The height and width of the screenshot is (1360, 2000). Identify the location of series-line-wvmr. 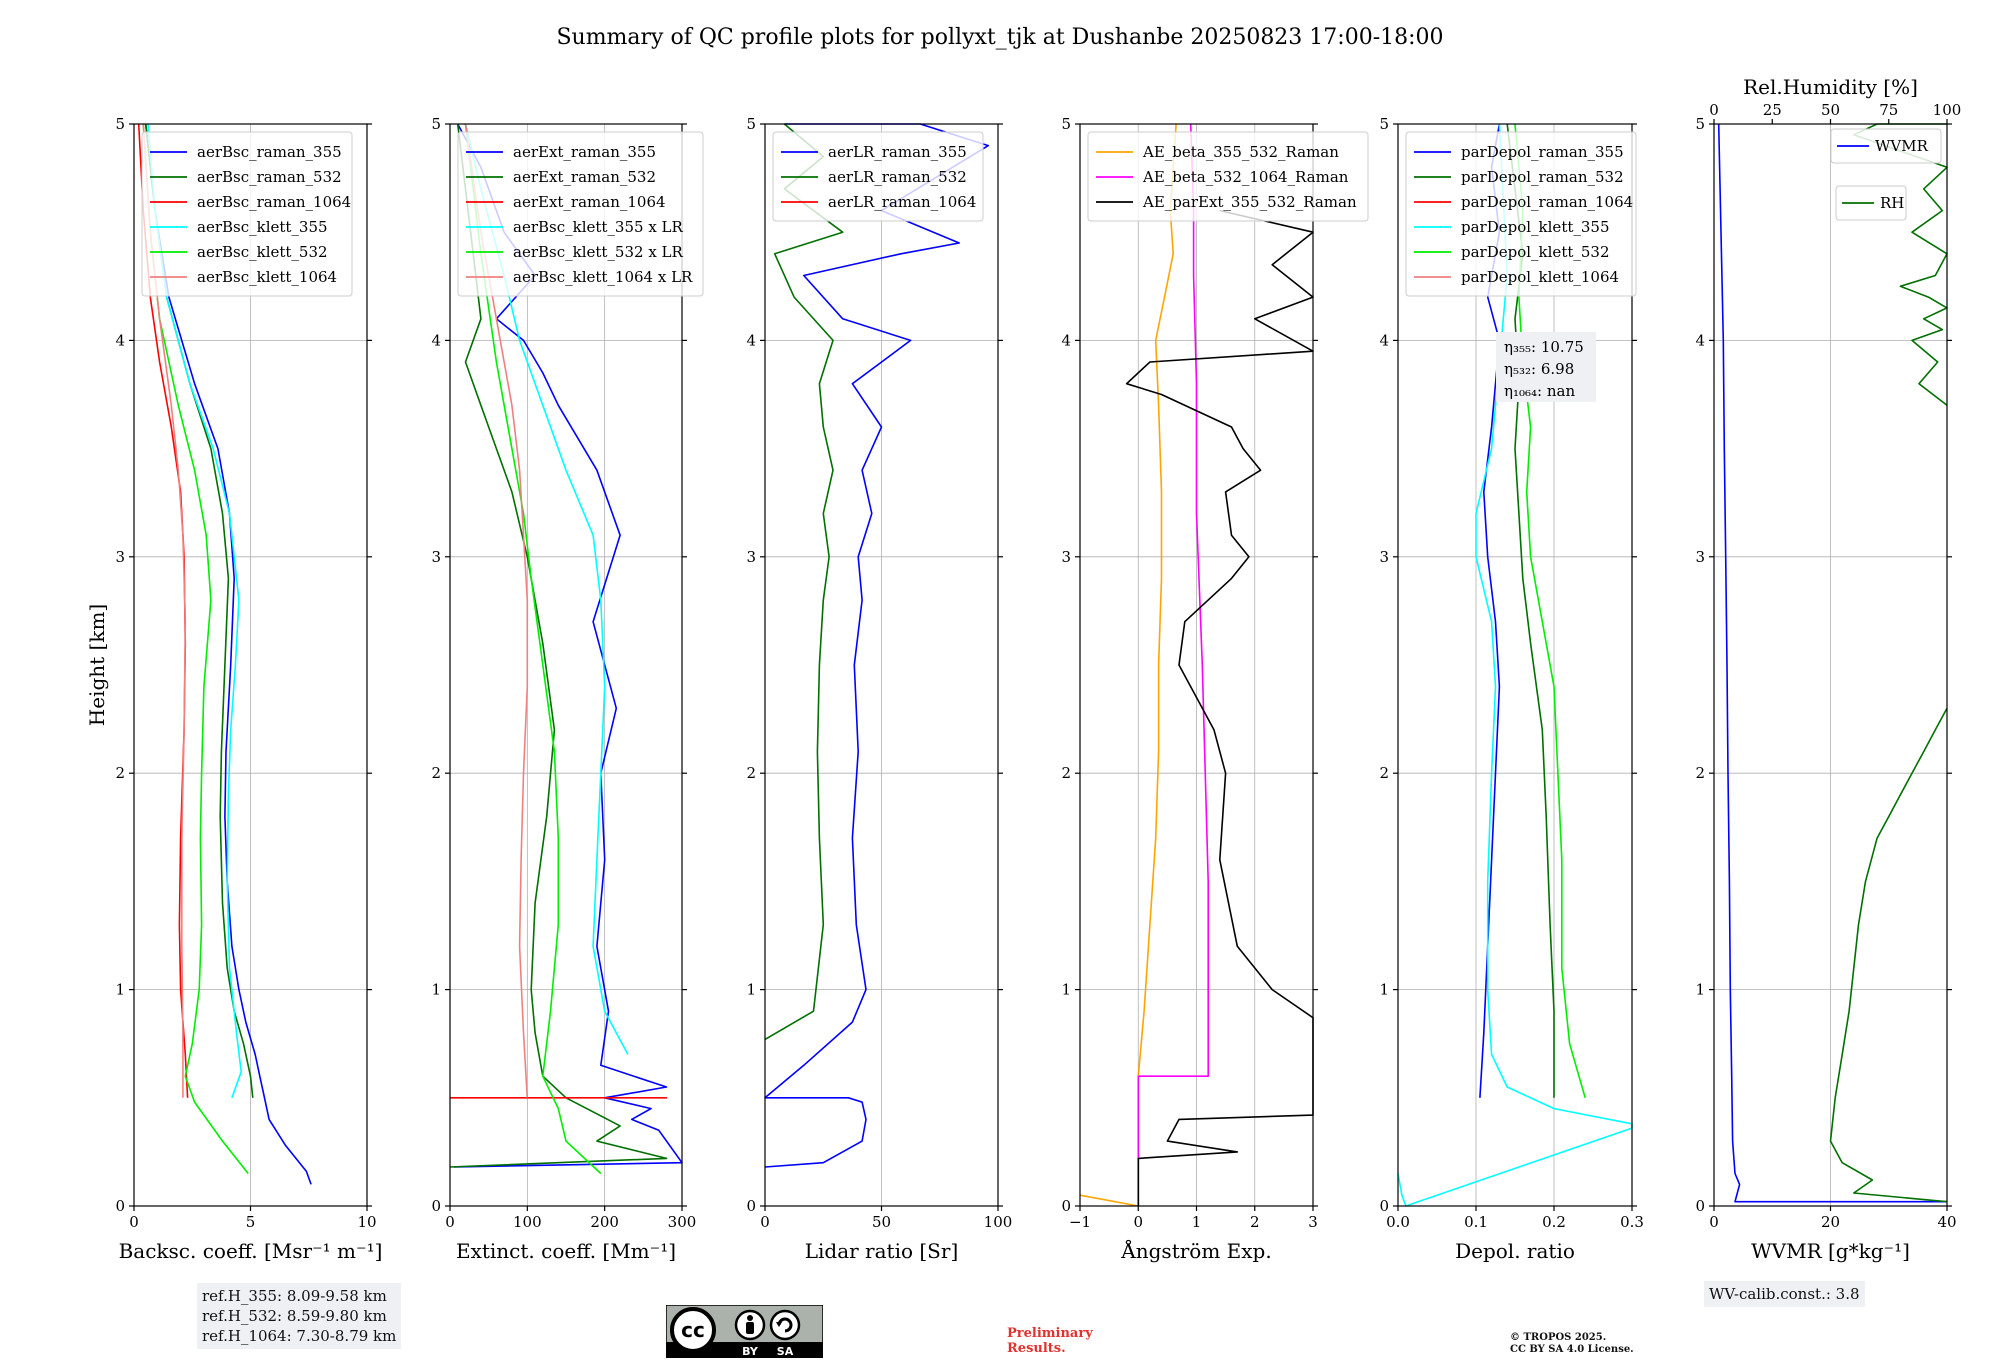
(1832, 663).